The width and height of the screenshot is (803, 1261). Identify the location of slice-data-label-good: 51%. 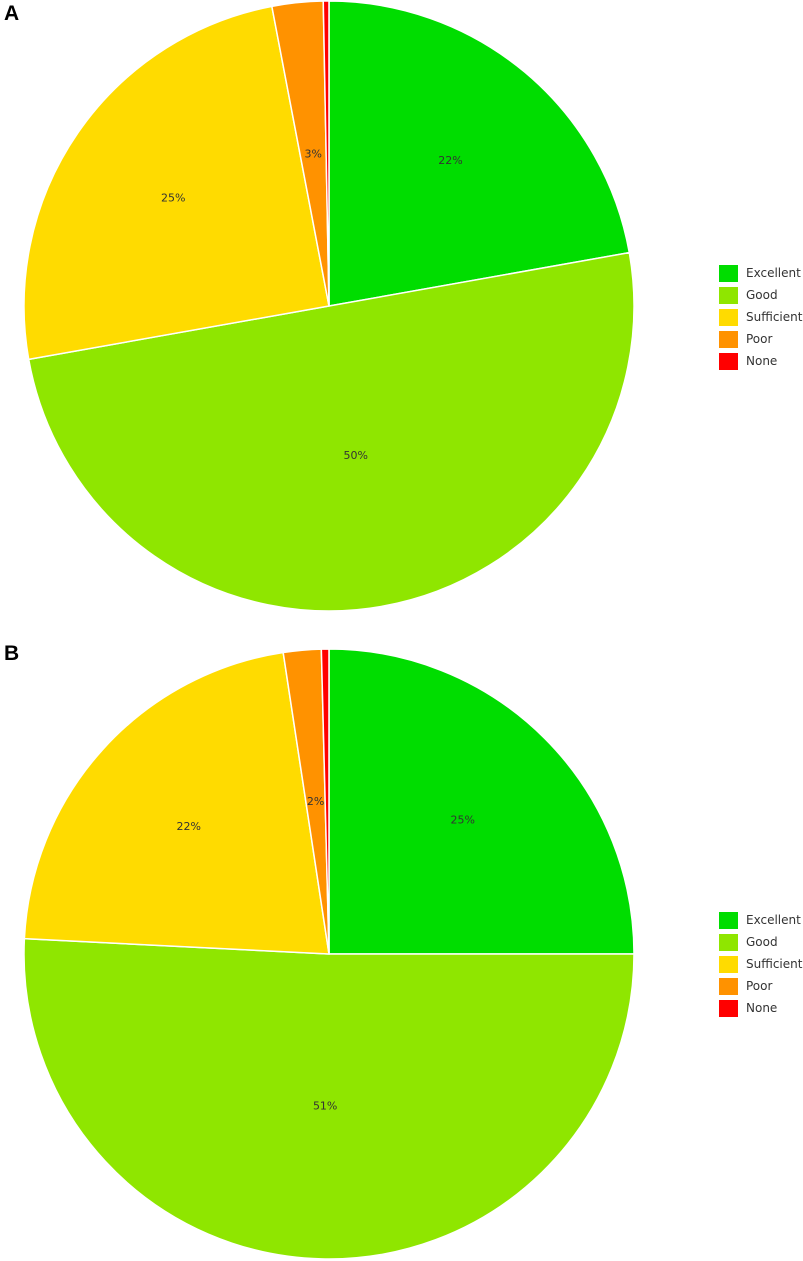
(325, 1105).